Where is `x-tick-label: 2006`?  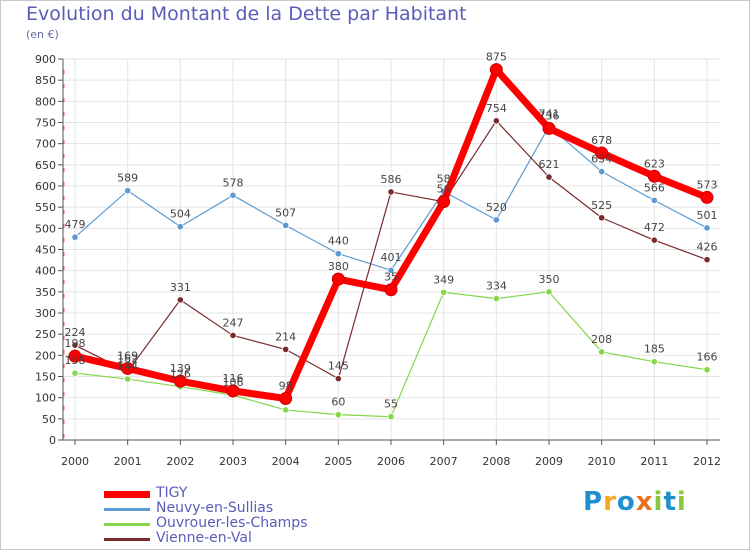
x-tick-label: 2006 is located at coordinates (391, 461).